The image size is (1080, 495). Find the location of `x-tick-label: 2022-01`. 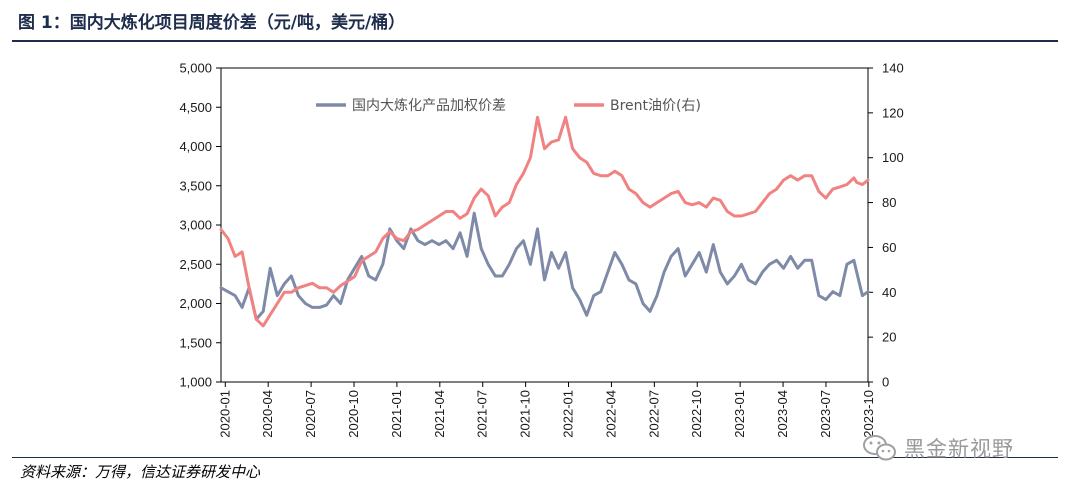

x-tick-label: 2022-01 is located at coordinates (568, 414).